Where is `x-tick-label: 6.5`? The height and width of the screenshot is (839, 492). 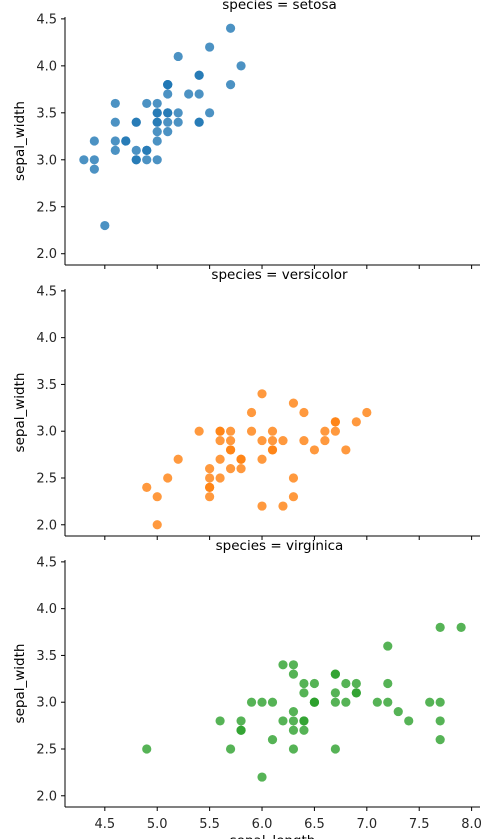
x-tick-label: 6.5 is located at coordinates (314, 824).